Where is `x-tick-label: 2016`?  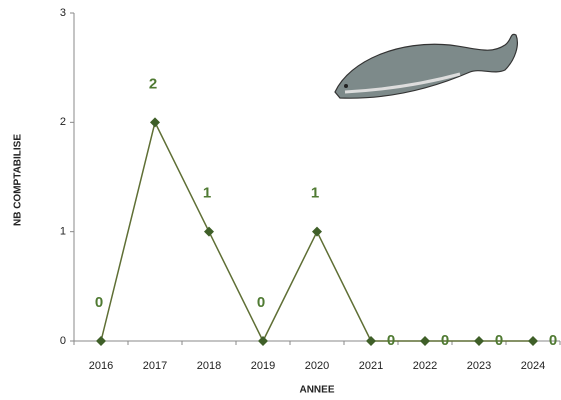
x-tick-label: 2016 is located at coordinates (101, 366).